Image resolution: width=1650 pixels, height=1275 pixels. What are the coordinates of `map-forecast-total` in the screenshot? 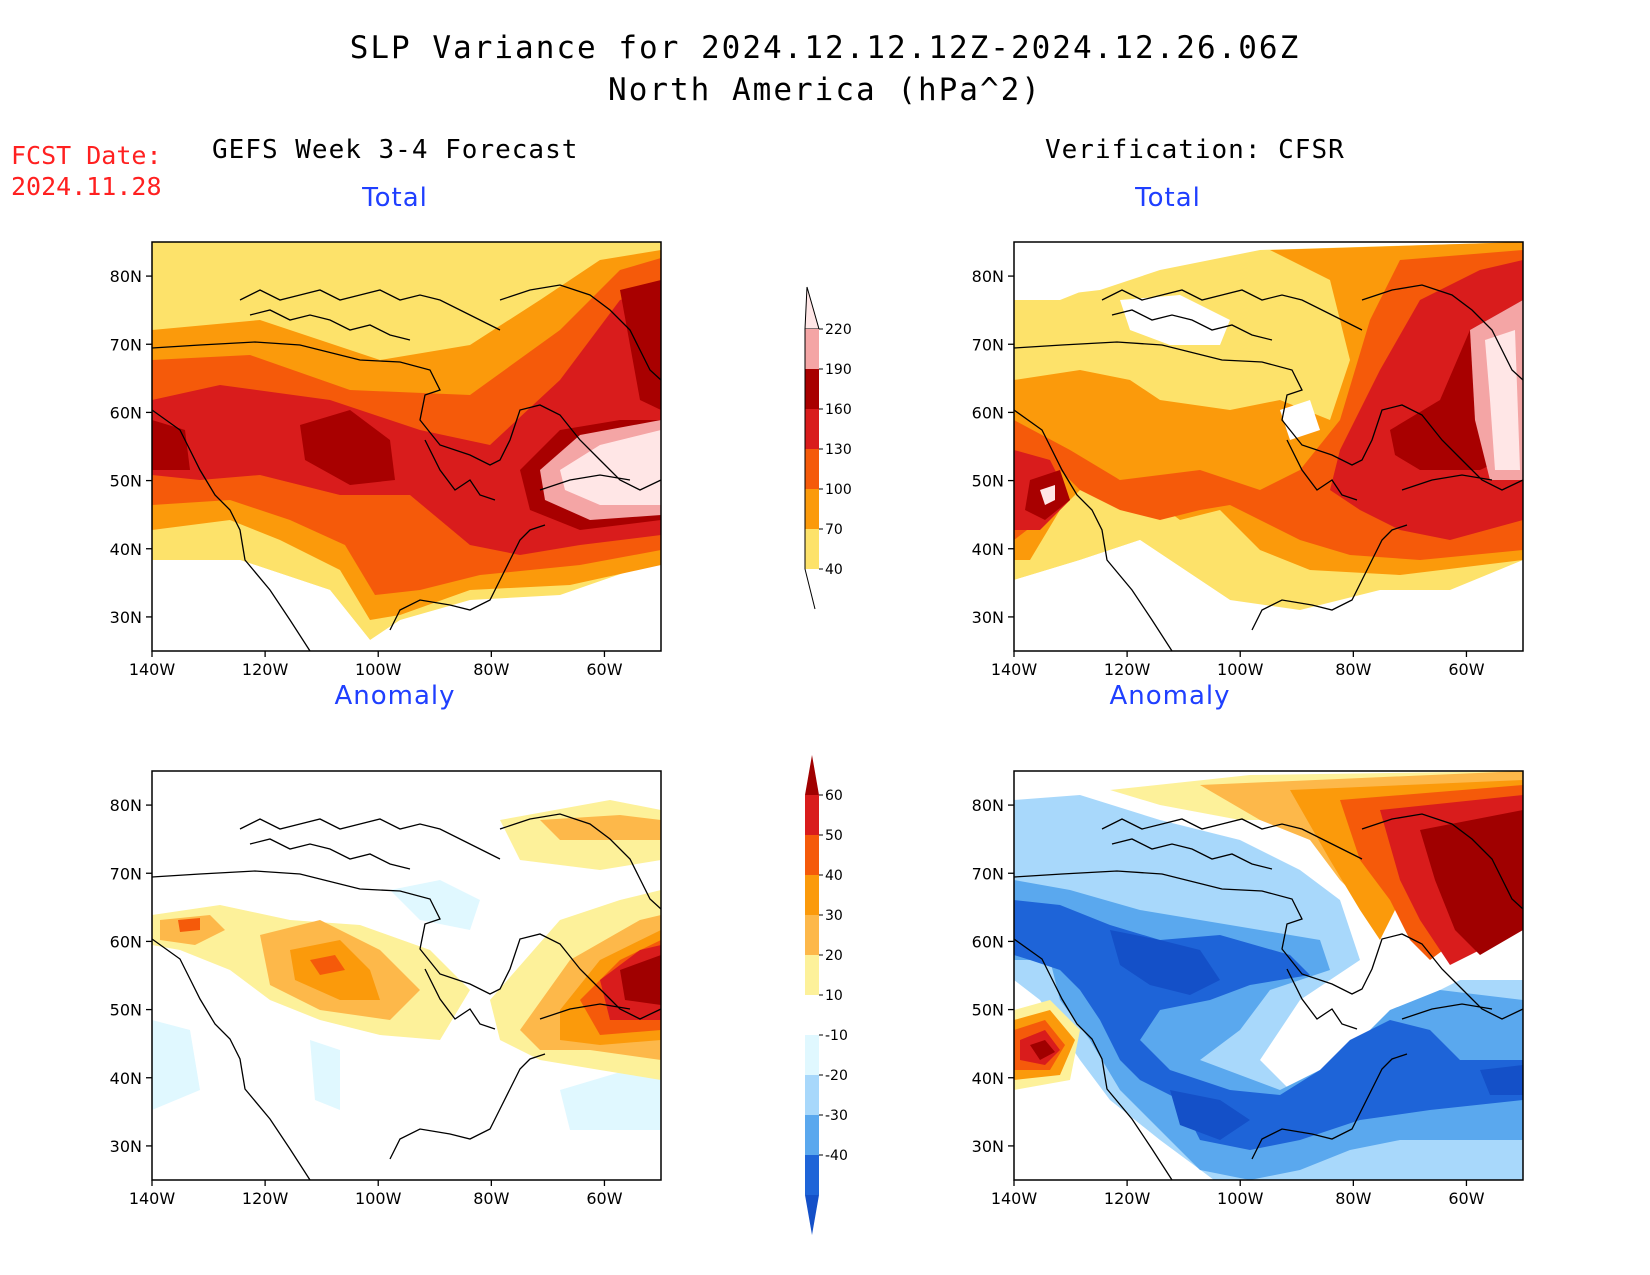 It's located at (406, 446).